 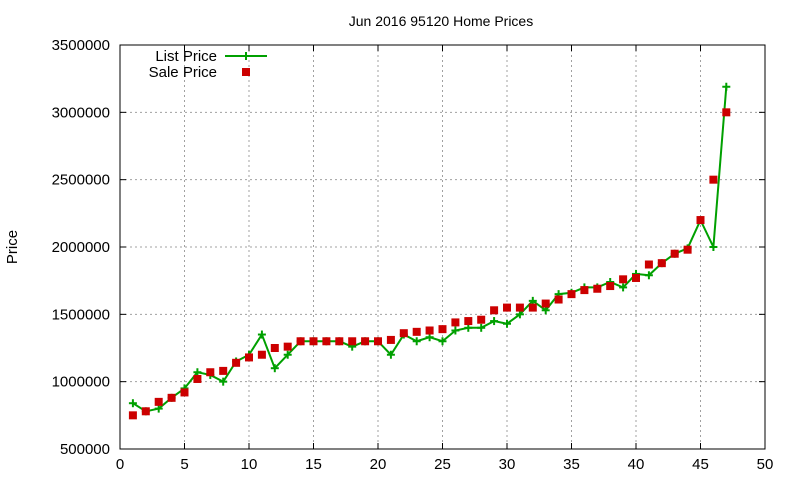 I want to click on x-tick-label: 45, so click(x=700, y=464).